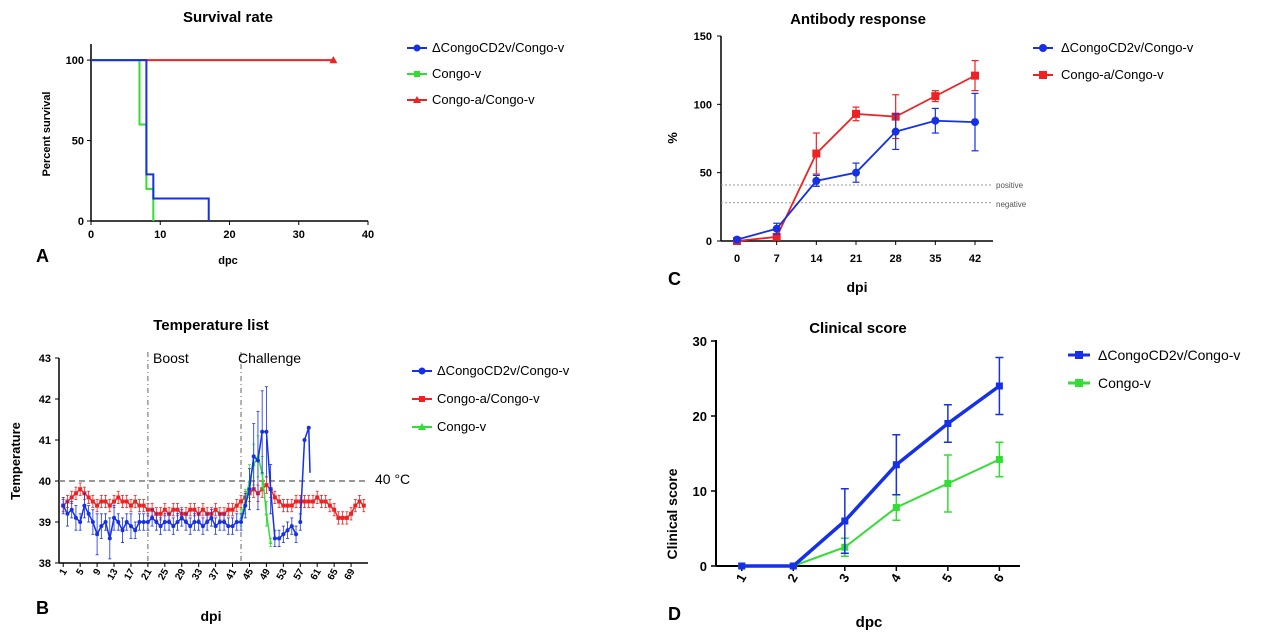 The image size is (1282, 637). I want to click on y-tick-label: 42, so click(45, 400).